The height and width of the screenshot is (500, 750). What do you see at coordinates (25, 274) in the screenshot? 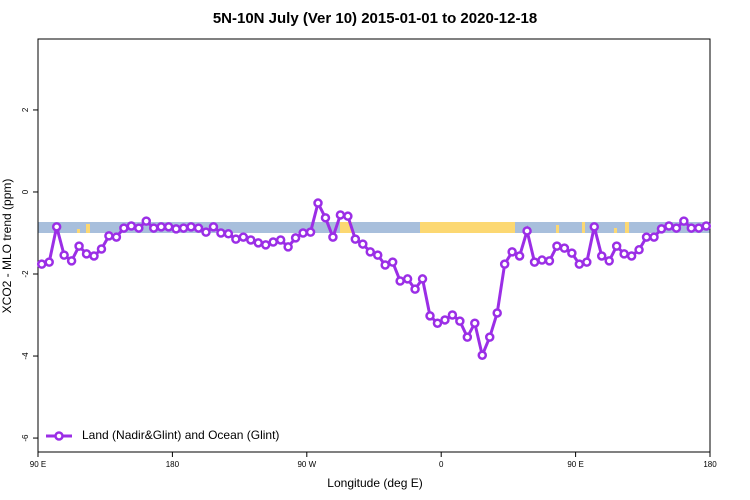
I see `y-tick-label: -2` at bounding box center [25, 274].